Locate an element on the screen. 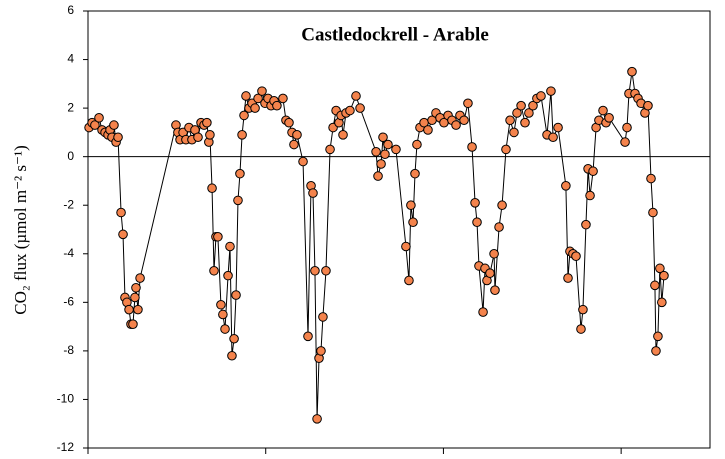  y-tick-label: -8 is located at coordinates (68, 350).